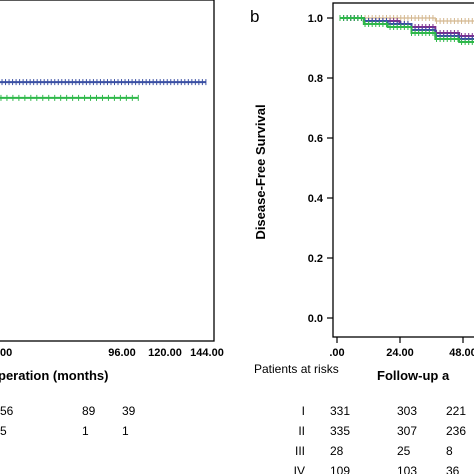  I want to click on panel-b-y-tick-label: 0.4, so click(316, 199).